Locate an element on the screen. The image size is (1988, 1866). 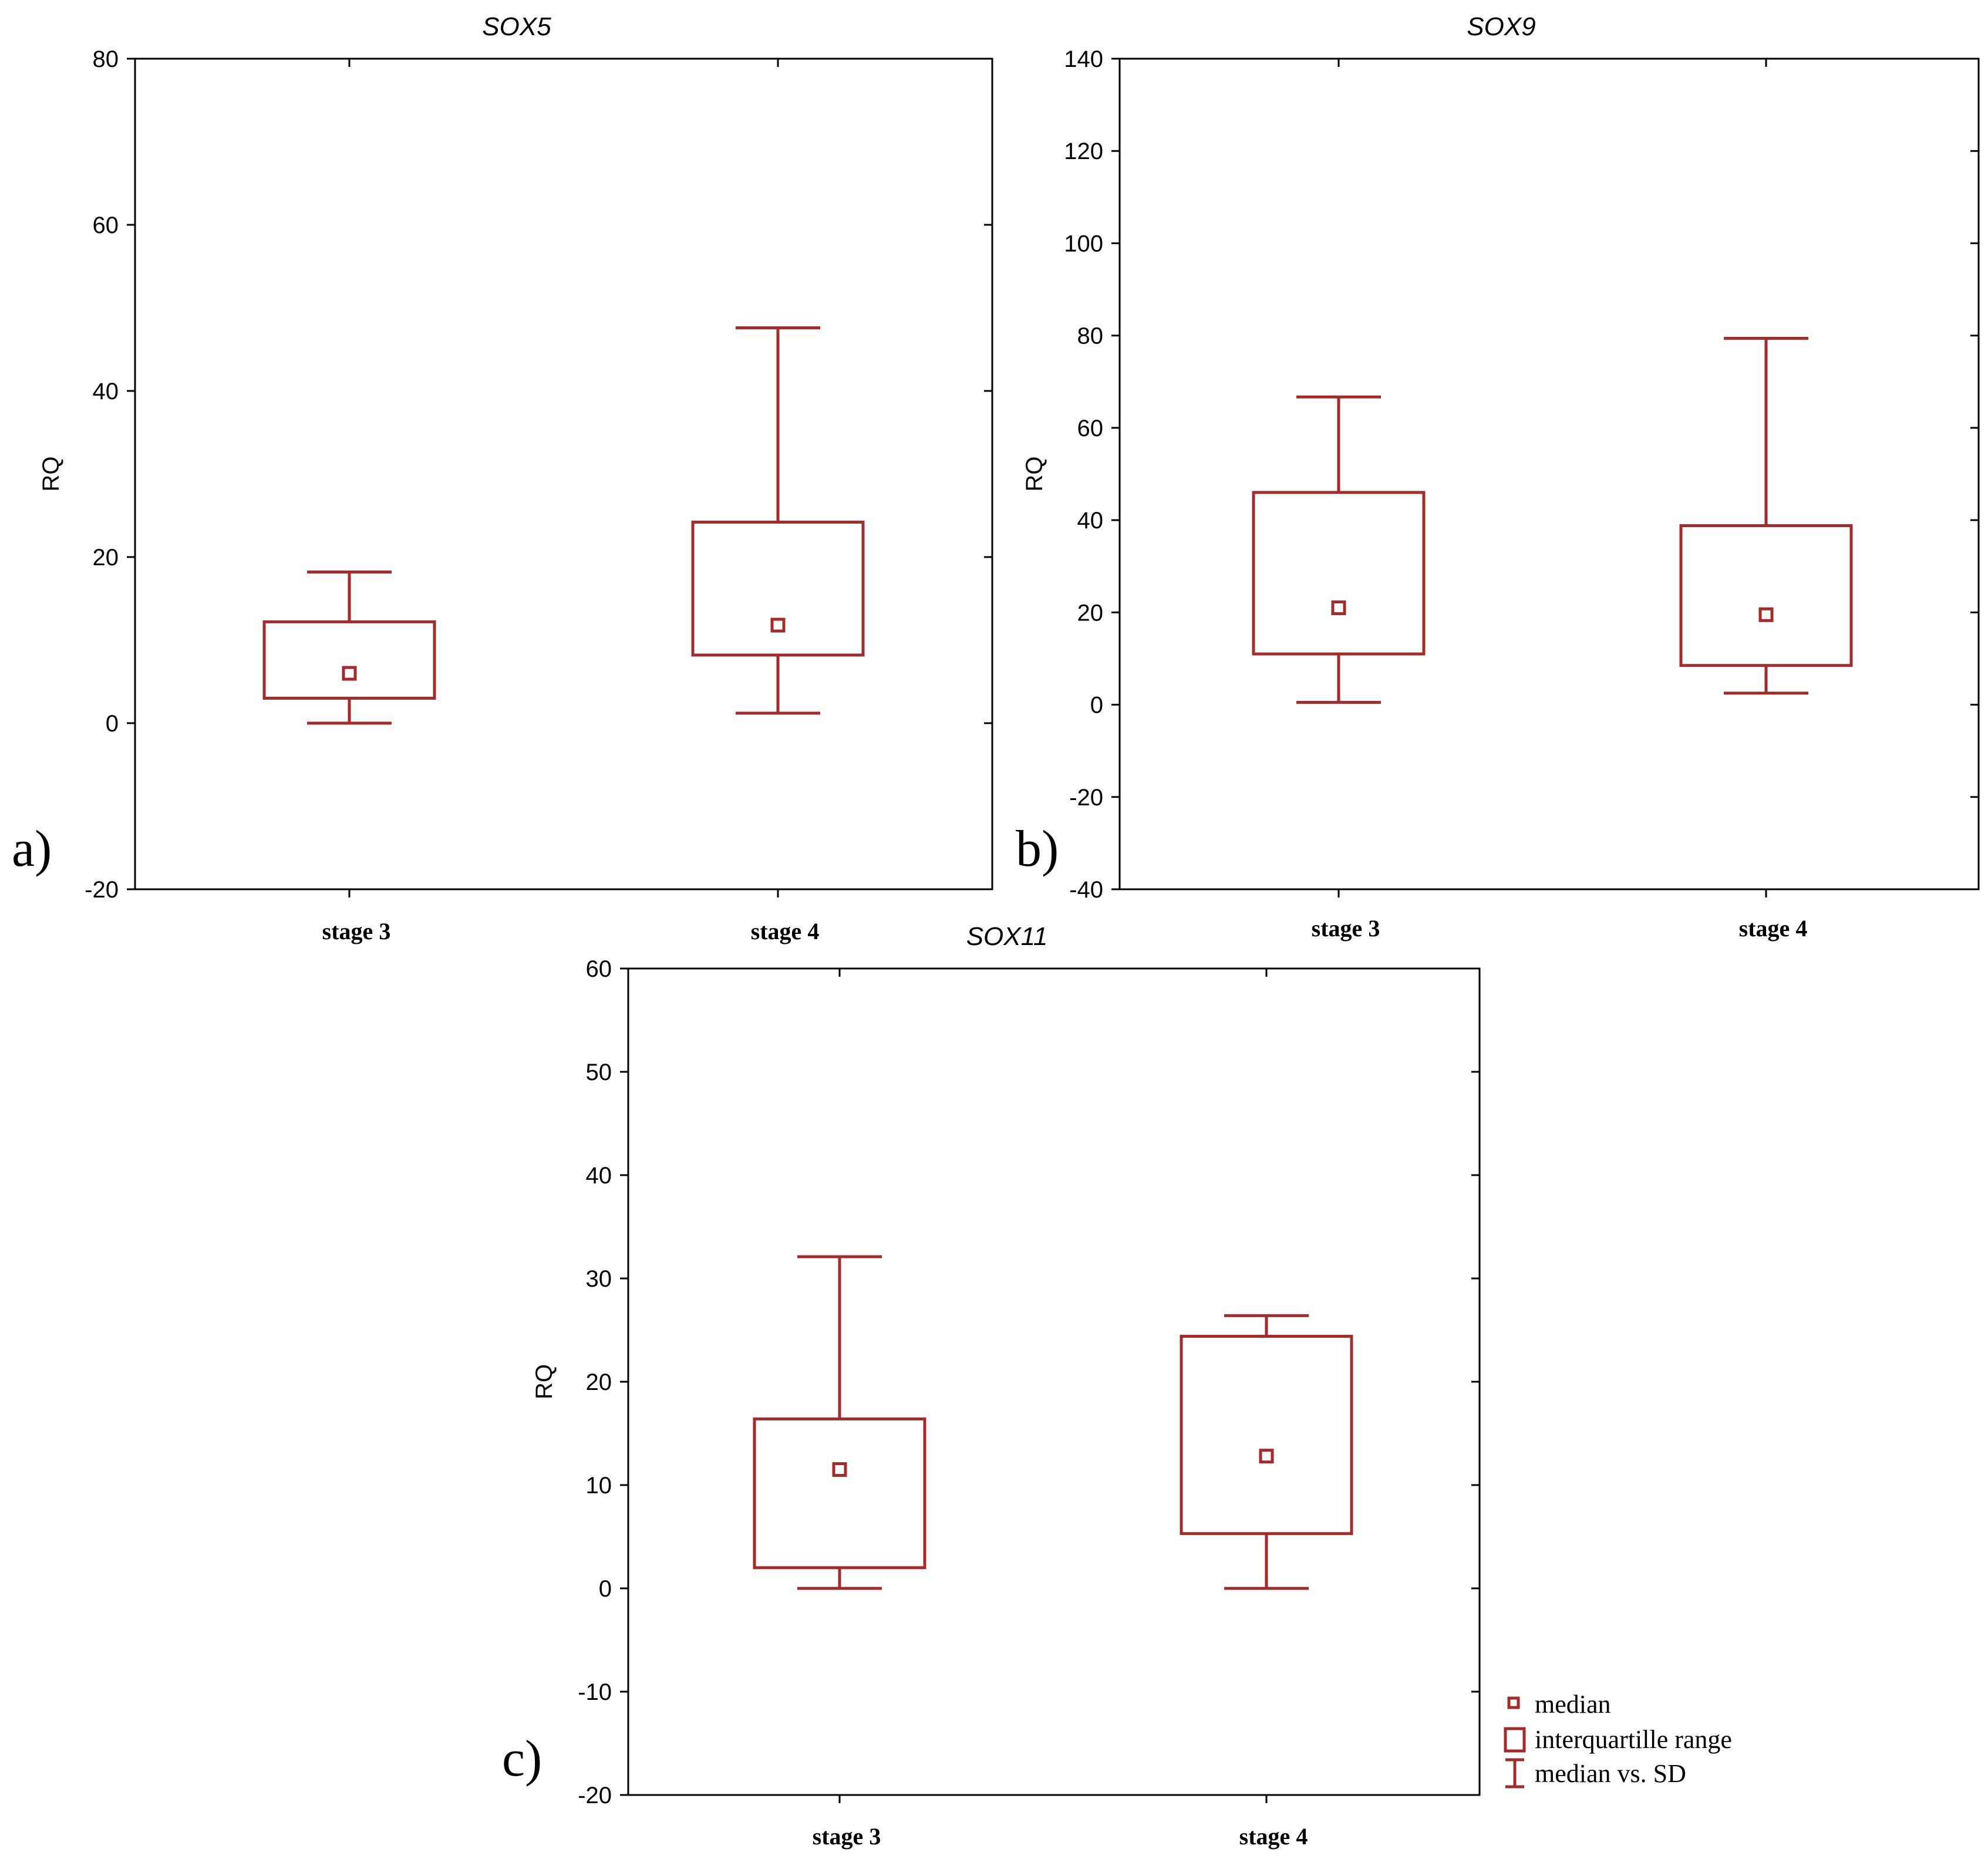
box-icon is located at coordinates (1515, 1740).